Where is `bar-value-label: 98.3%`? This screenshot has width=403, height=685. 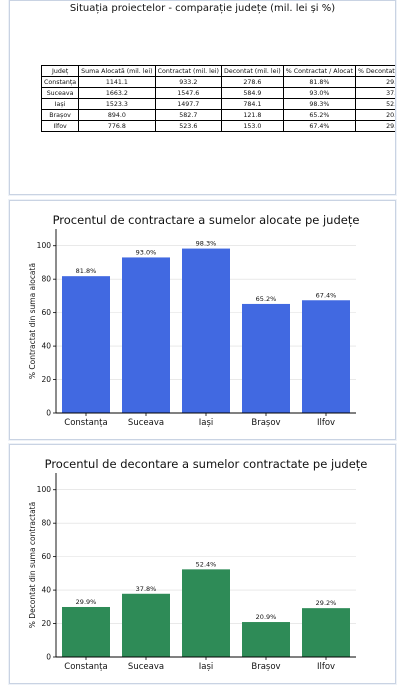 bar-value-label: 98.3% is located at coordinates (206, 244).